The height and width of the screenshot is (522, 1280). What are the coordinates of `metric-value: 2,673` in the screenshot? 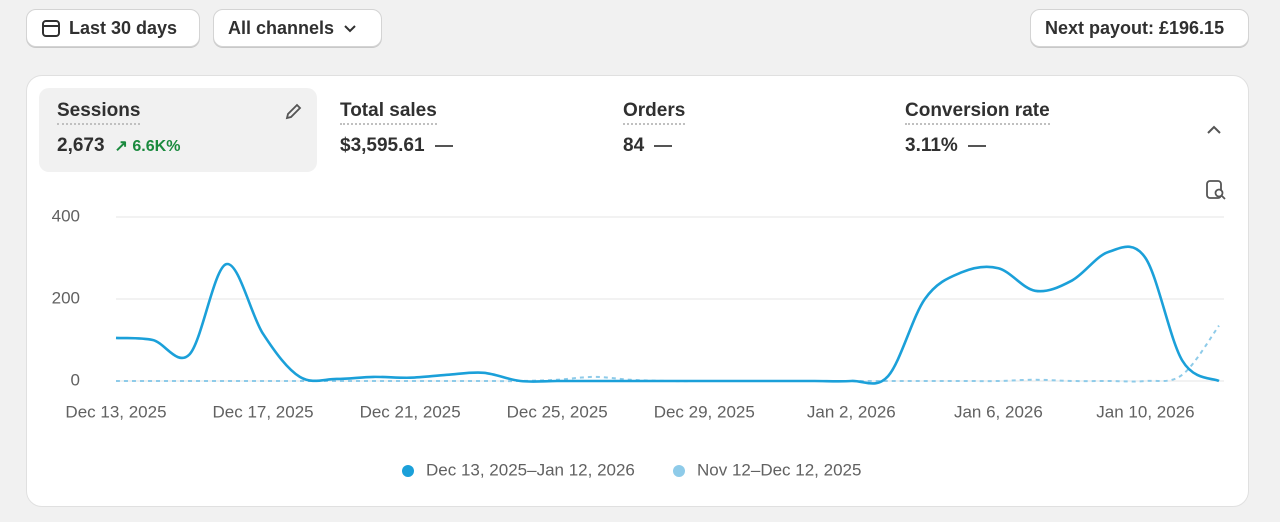 It's located at (81, 145).